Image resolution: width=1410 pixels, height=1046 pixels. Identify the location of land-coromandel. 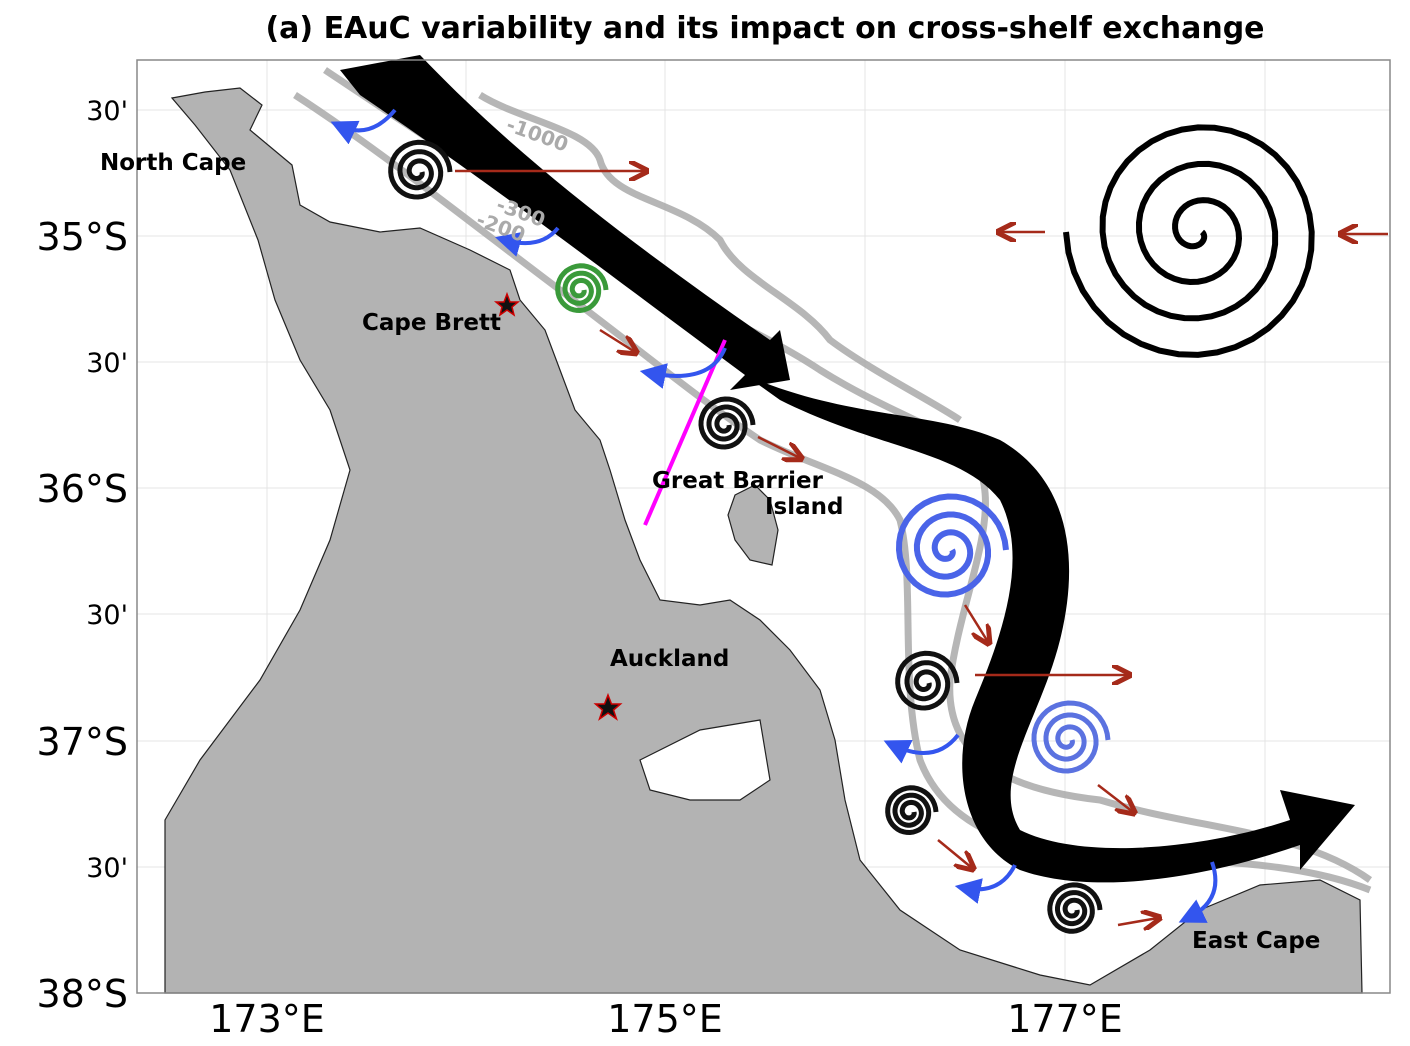
(705, 760).